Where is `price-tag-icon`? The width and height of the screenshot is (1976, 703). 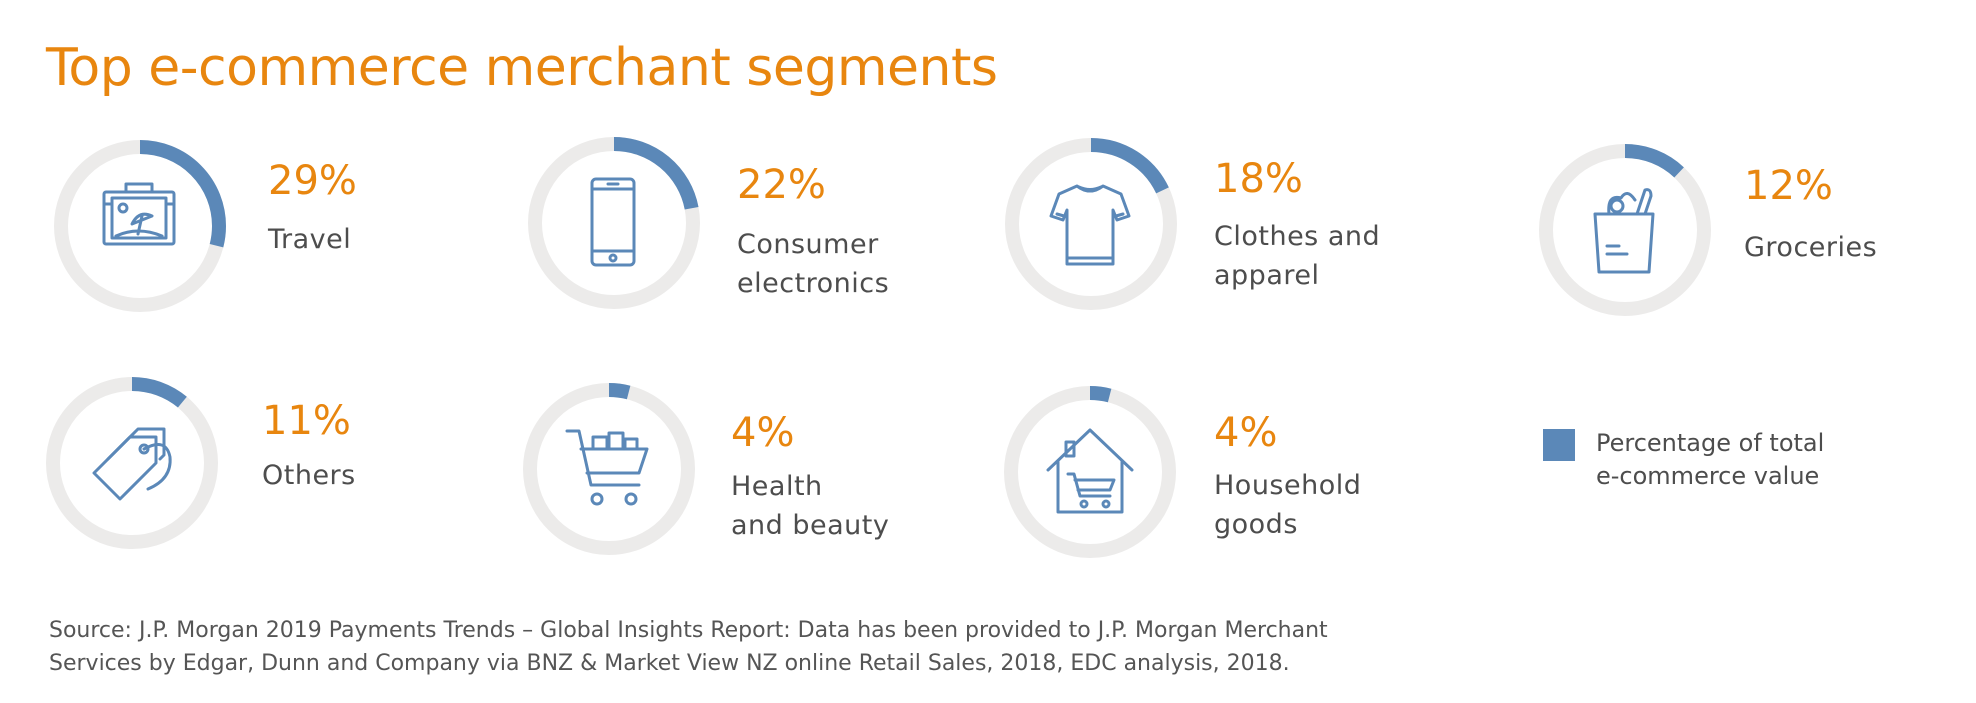 price-tag-icon is located at coordinates (132, 464).